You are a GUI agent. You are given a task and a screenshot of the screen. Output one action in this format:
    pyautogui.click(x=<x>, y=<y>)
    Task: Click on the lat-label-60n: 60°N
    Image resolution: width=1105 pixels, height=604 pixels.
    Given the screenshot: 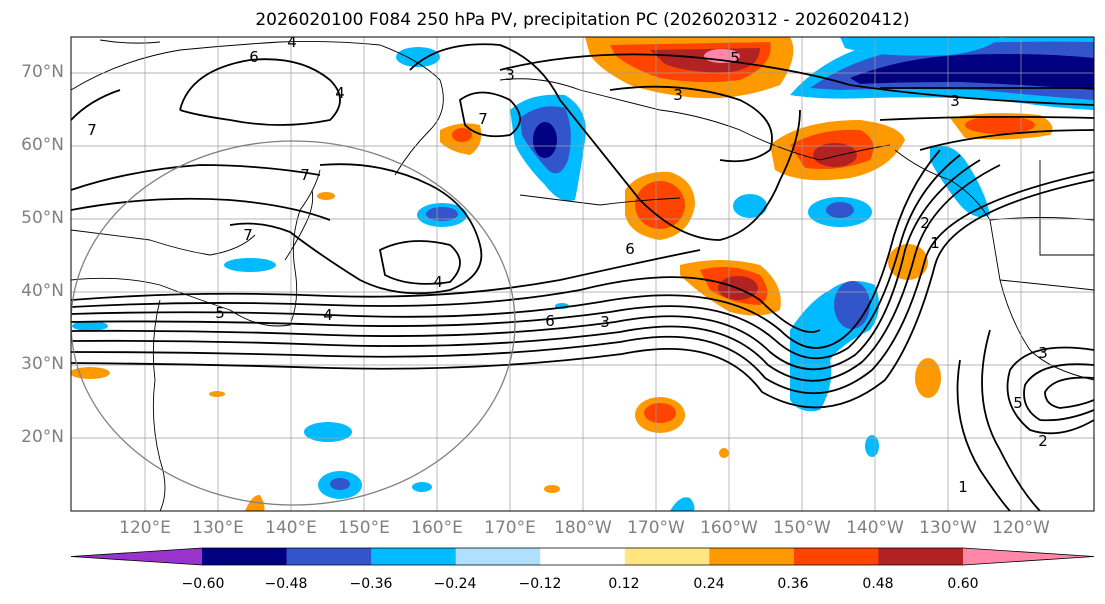 What is the action you would take?
    pyautogui.click(x=42, y=145)
    